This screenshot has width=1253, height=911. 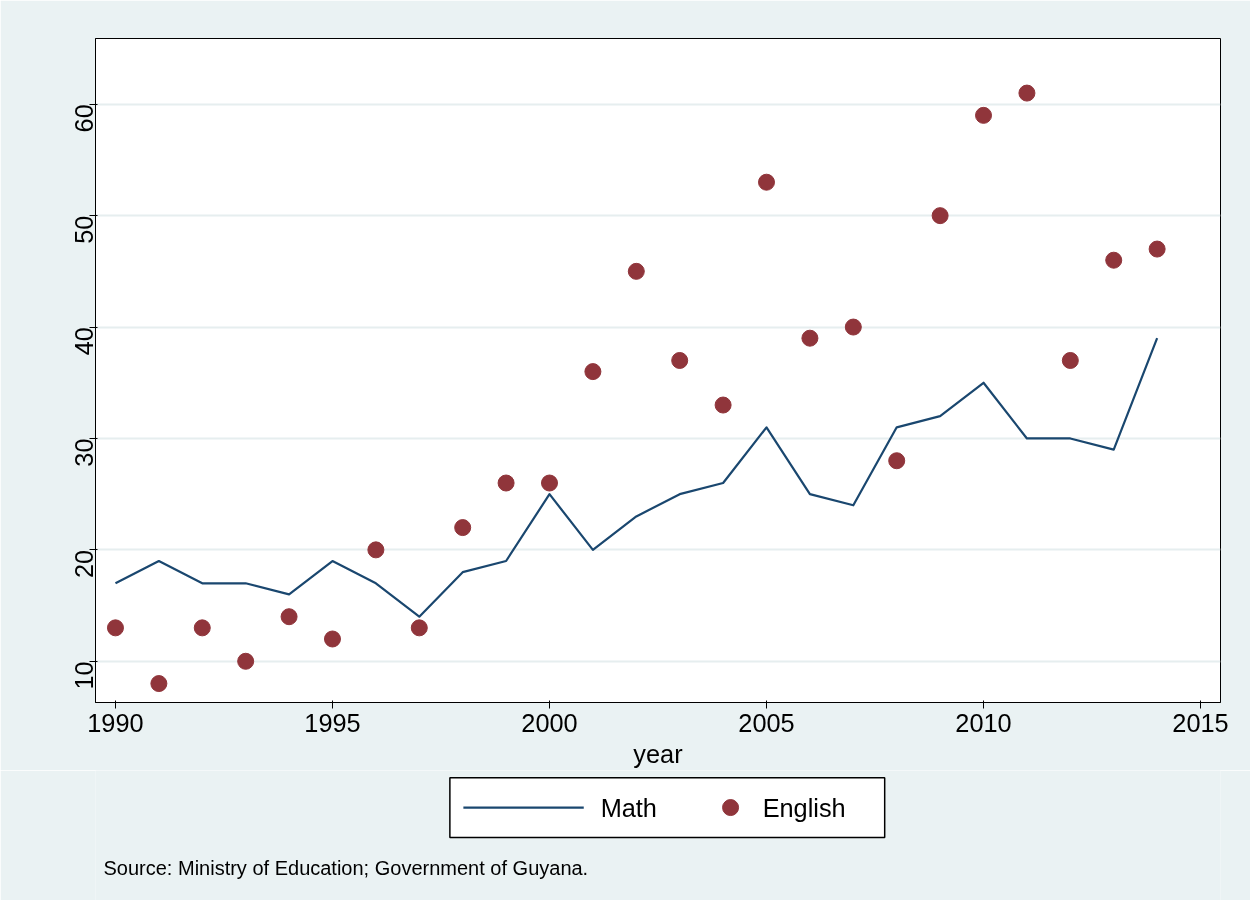 I want to click on x-tick-label: 1995, so click(x=332, y=722).